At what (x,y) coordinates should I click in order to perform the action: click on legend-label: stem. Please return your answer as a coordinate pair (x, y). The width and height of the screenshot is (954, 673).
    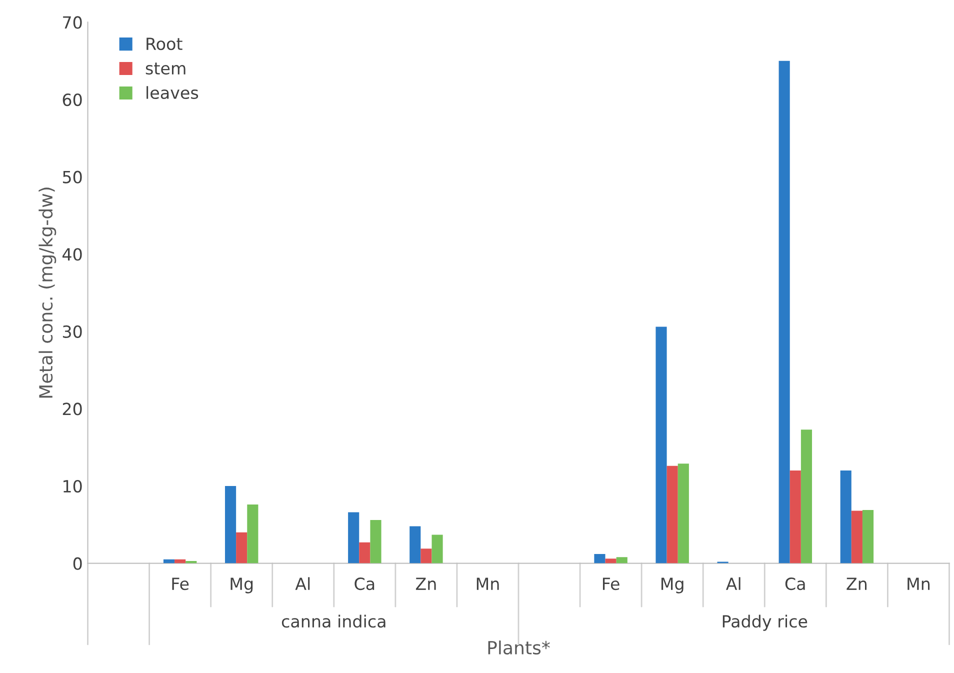
    Looking at the image, I should click on (166, 68).